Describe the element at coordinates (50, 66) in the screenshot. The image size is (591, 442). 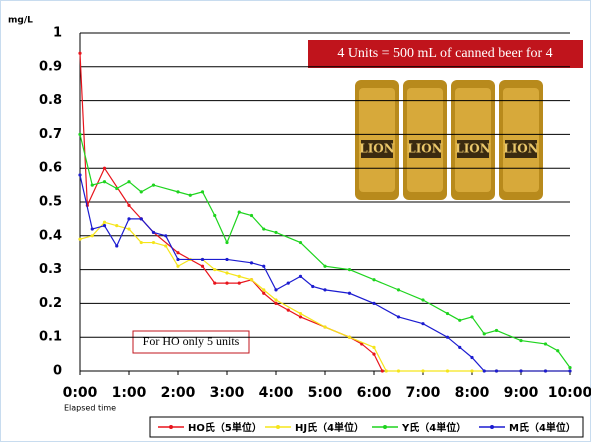
I see `y-tick-label: 0.9` at that location.